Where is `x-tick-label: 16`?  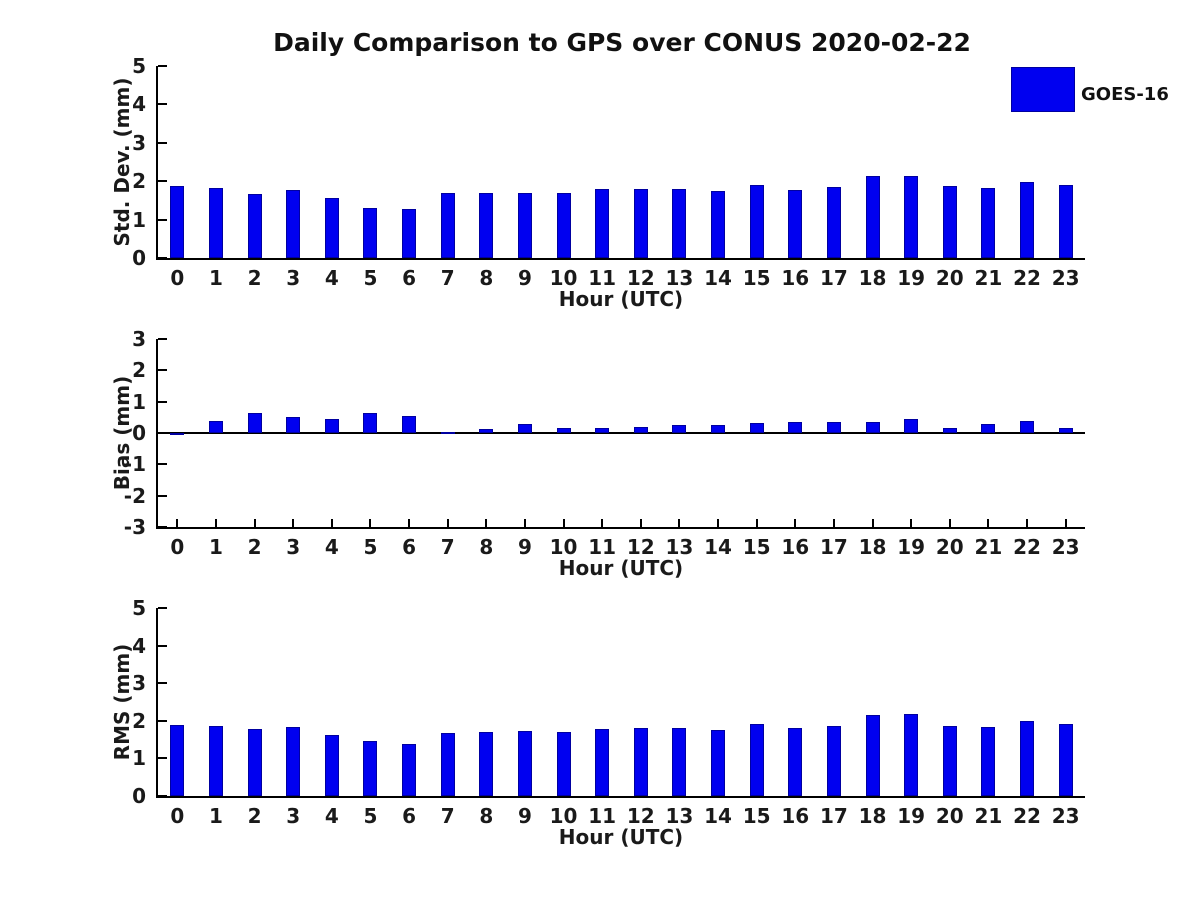 x-tick-label: 16 is located at coordinates (795, 547).